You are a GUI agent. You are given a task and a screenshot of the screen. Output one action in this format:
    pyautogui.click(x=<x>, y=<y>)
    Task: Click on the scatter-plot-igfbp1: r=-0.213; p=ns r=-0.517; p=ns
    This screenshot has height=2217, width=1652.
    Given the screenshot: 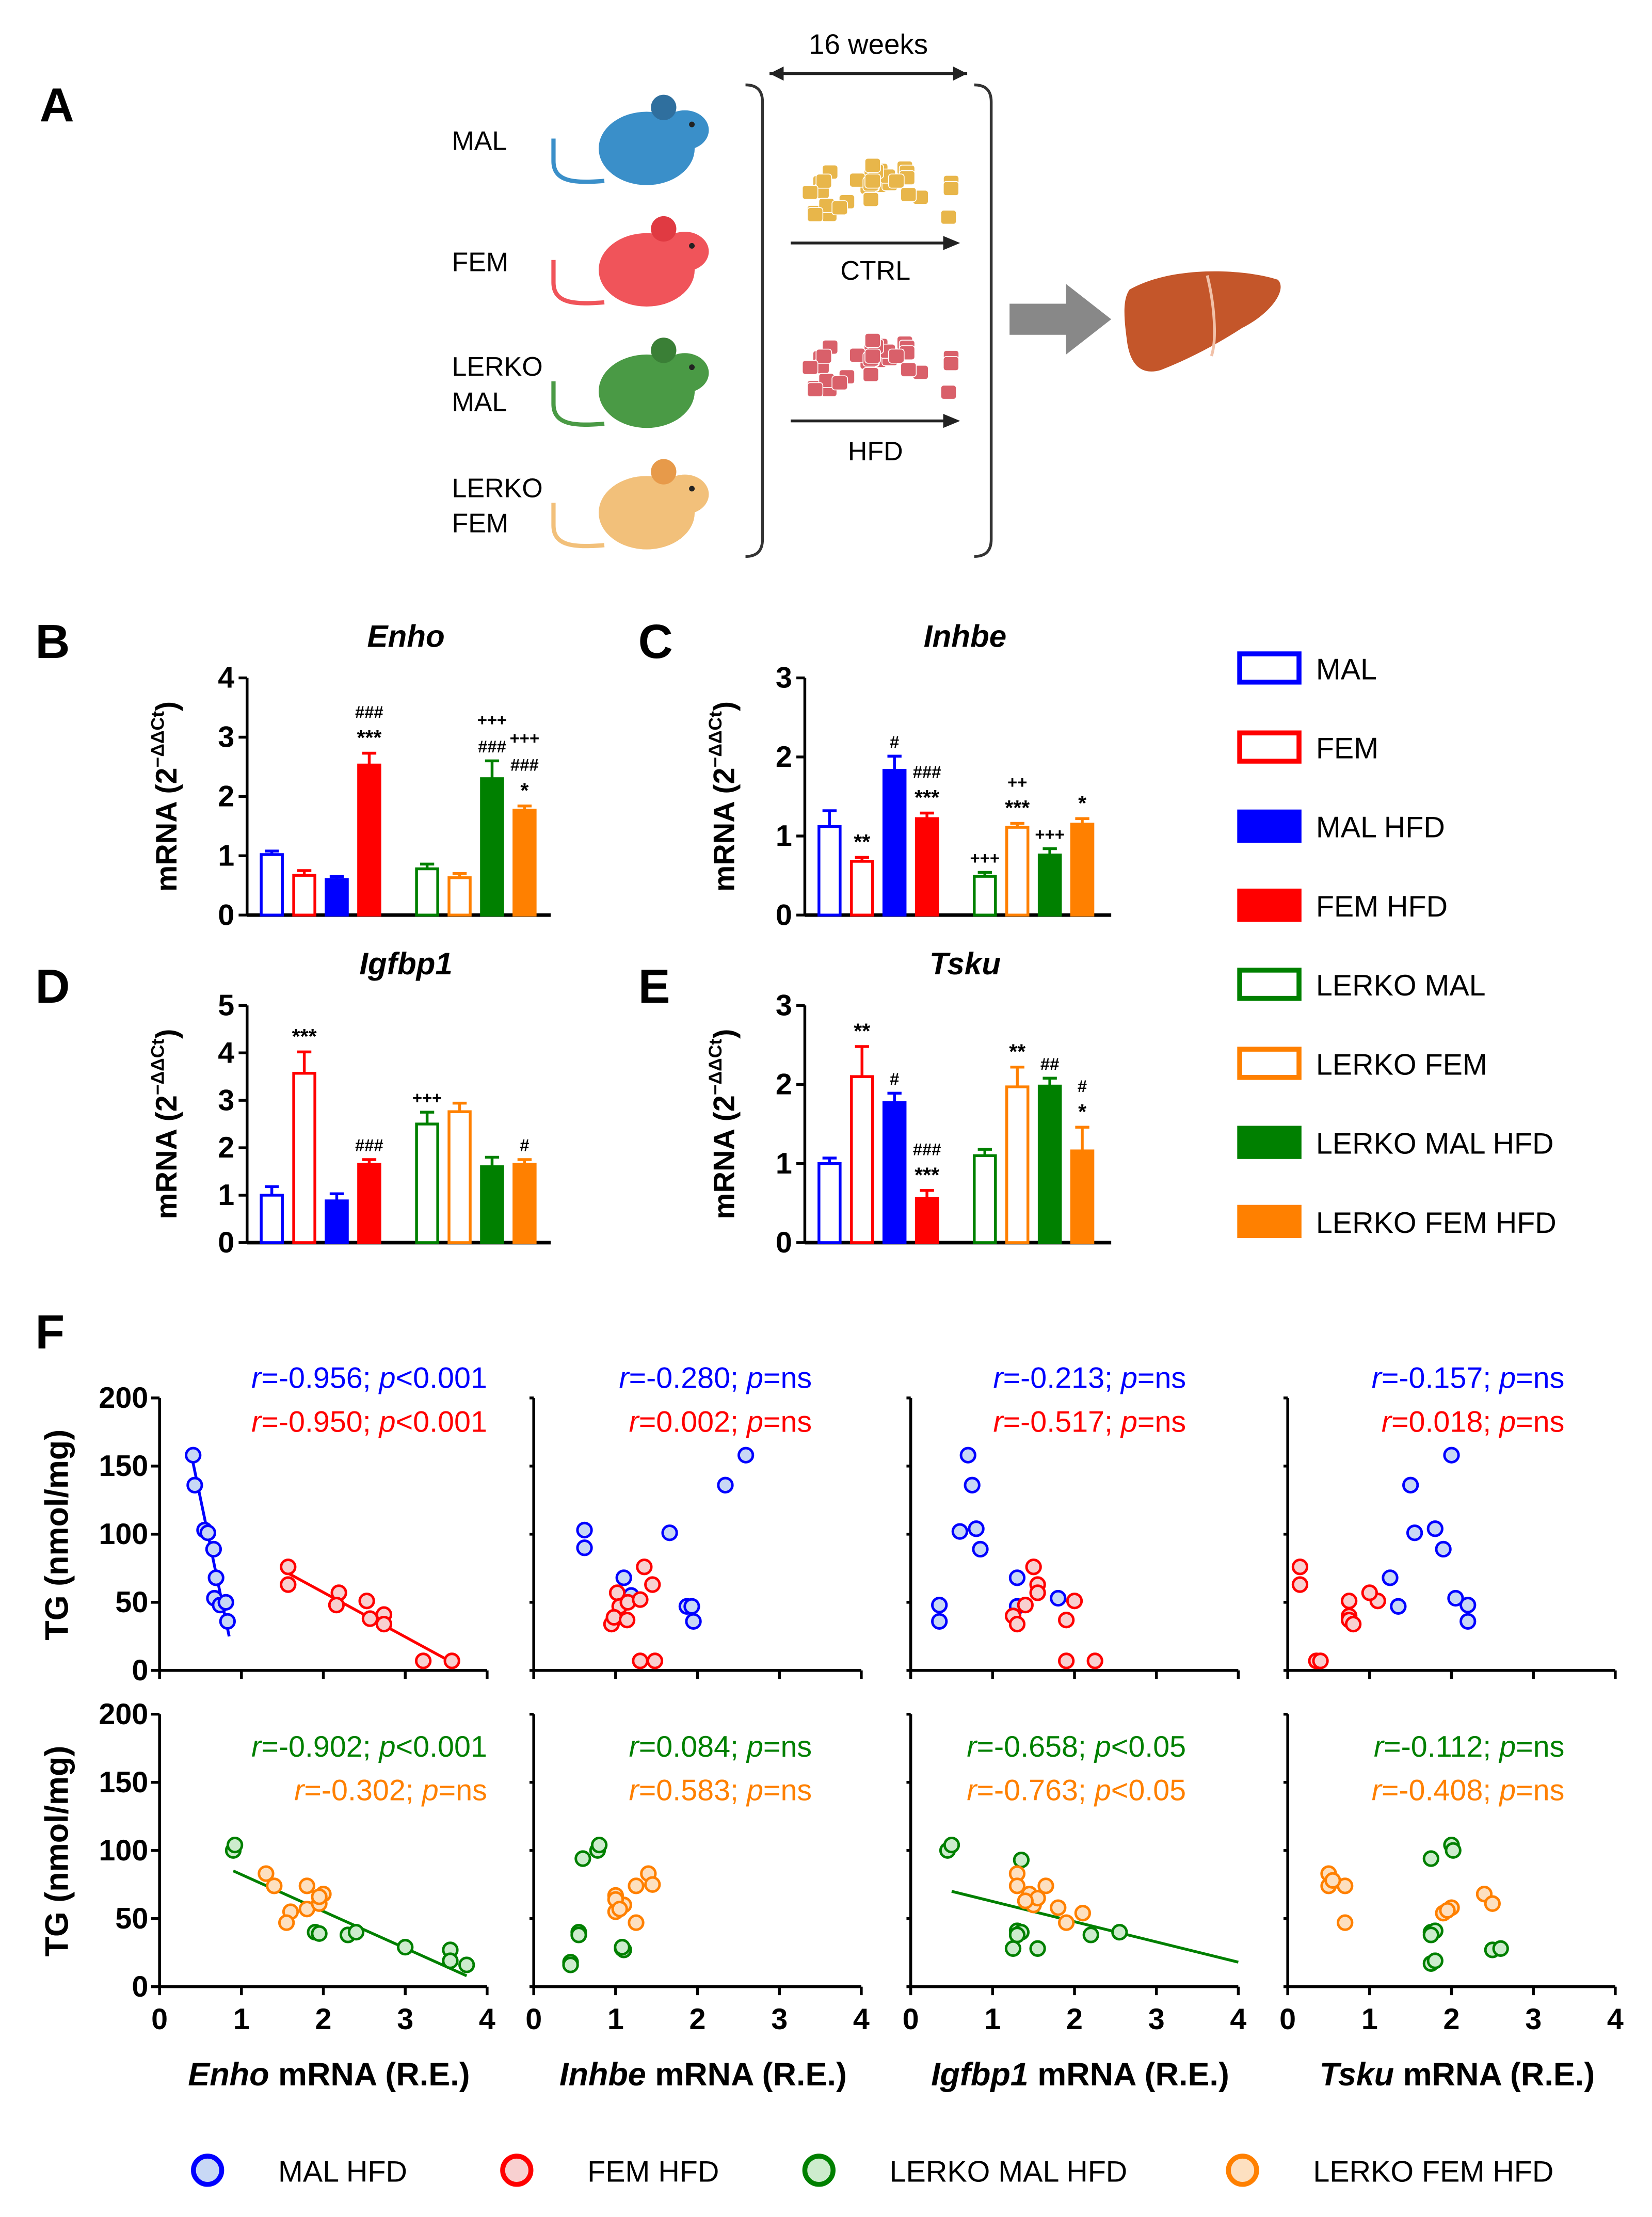 What is the action you would take?
    pyautogui.click(x=1073, y=1521)
    